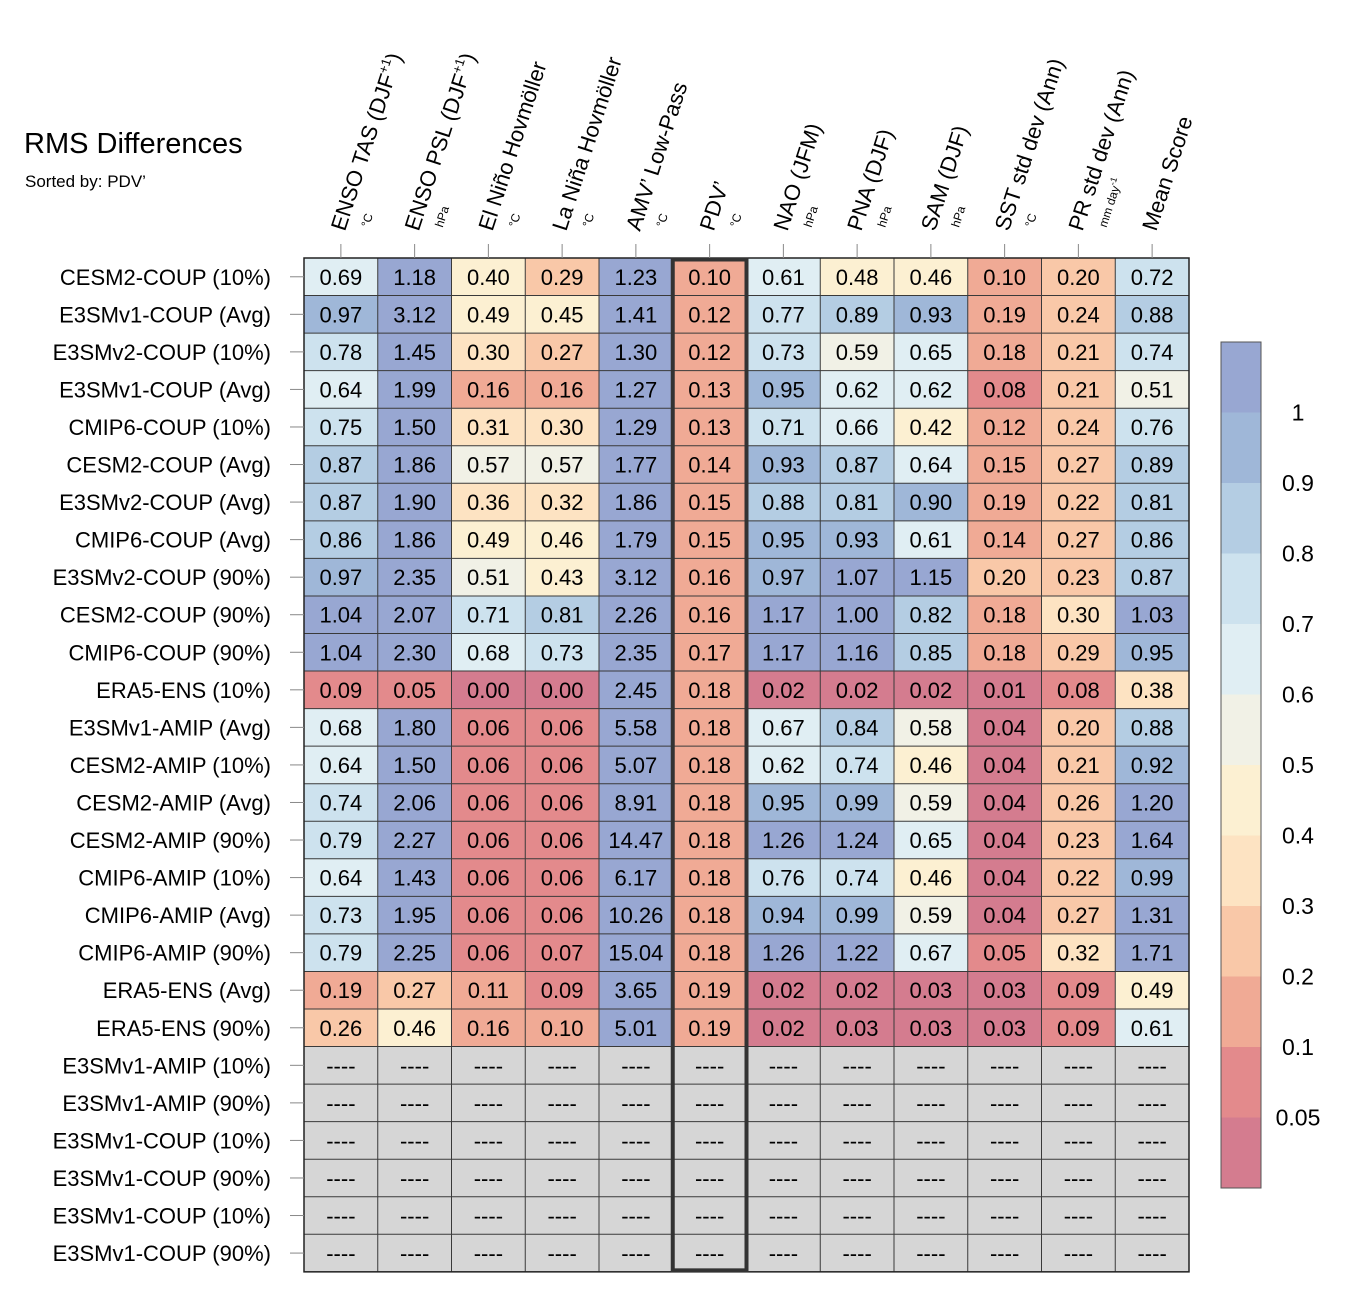  Describe the element at coordinates (1298, 1047) in the screenshot. I see `colorbar-tick-label: 0.1` at that location.